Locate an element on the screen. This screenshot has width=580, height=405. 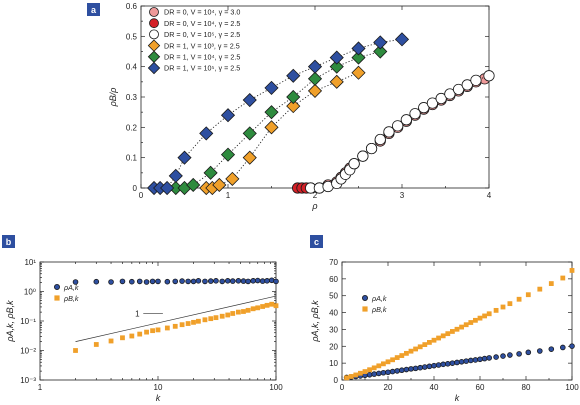
x-tick-label: 80 is located at coordinates (526, 387).